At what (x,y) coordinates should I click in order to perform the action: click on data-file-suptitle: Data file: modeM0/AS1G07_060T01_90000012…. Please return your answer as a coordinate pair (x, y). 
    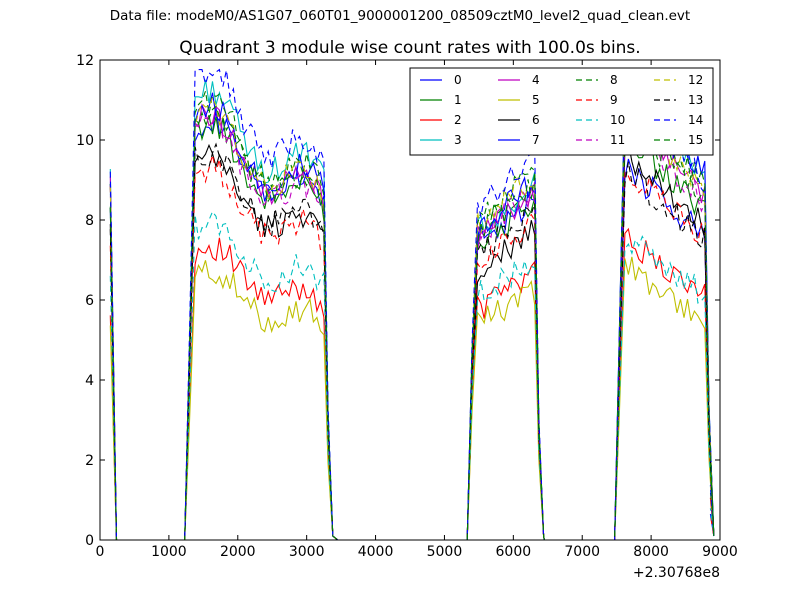
    Looking at the image, I should click on (400, 16).